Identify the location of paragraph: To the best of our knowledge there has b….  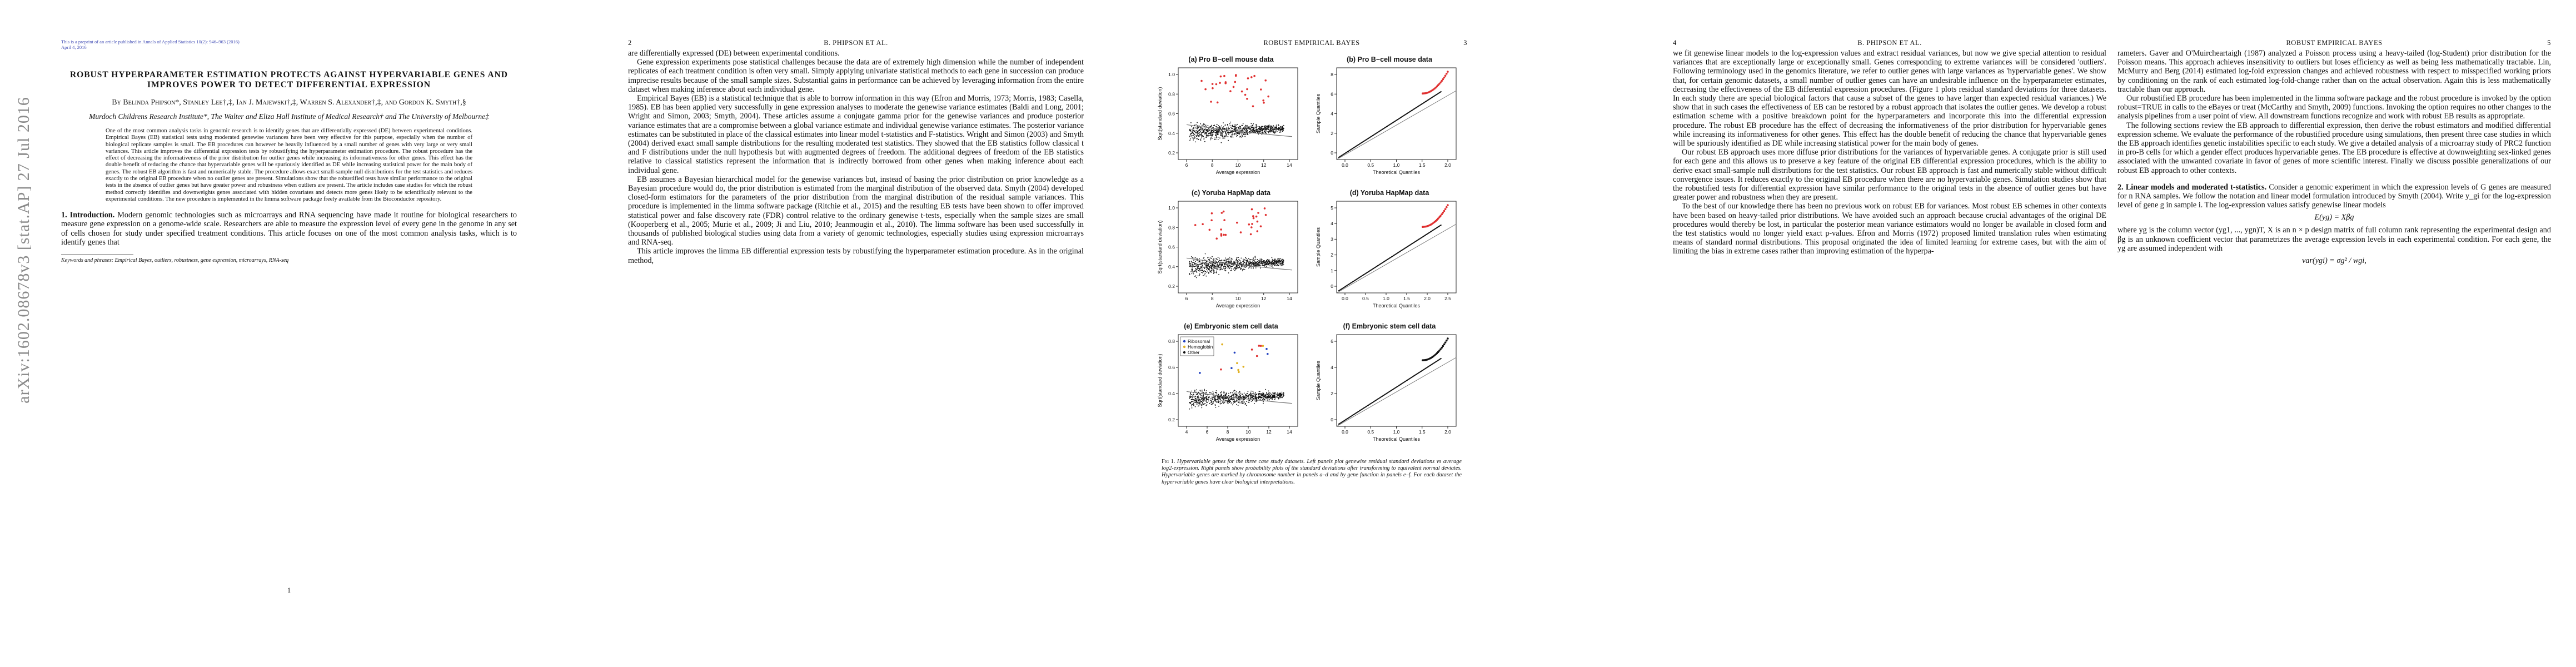
(1889, 229).